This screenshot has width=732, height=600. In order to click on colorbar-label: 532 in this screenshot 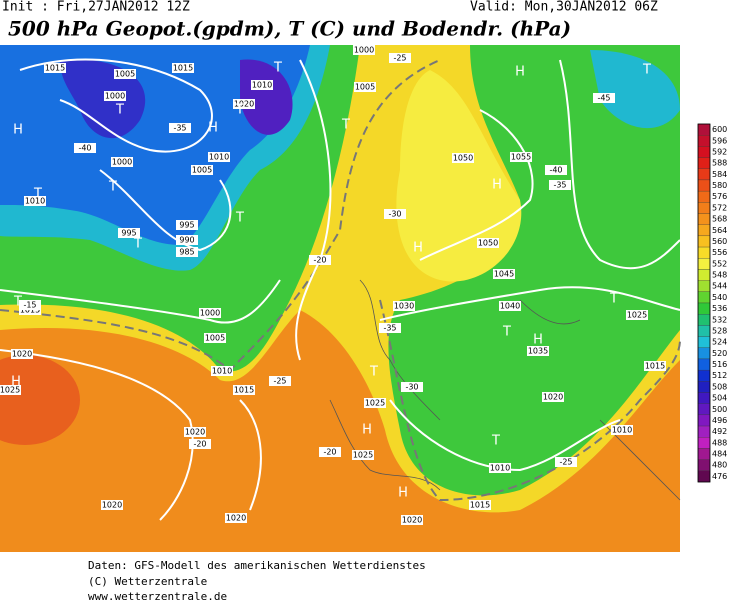, I will do `click(719, 319)`.